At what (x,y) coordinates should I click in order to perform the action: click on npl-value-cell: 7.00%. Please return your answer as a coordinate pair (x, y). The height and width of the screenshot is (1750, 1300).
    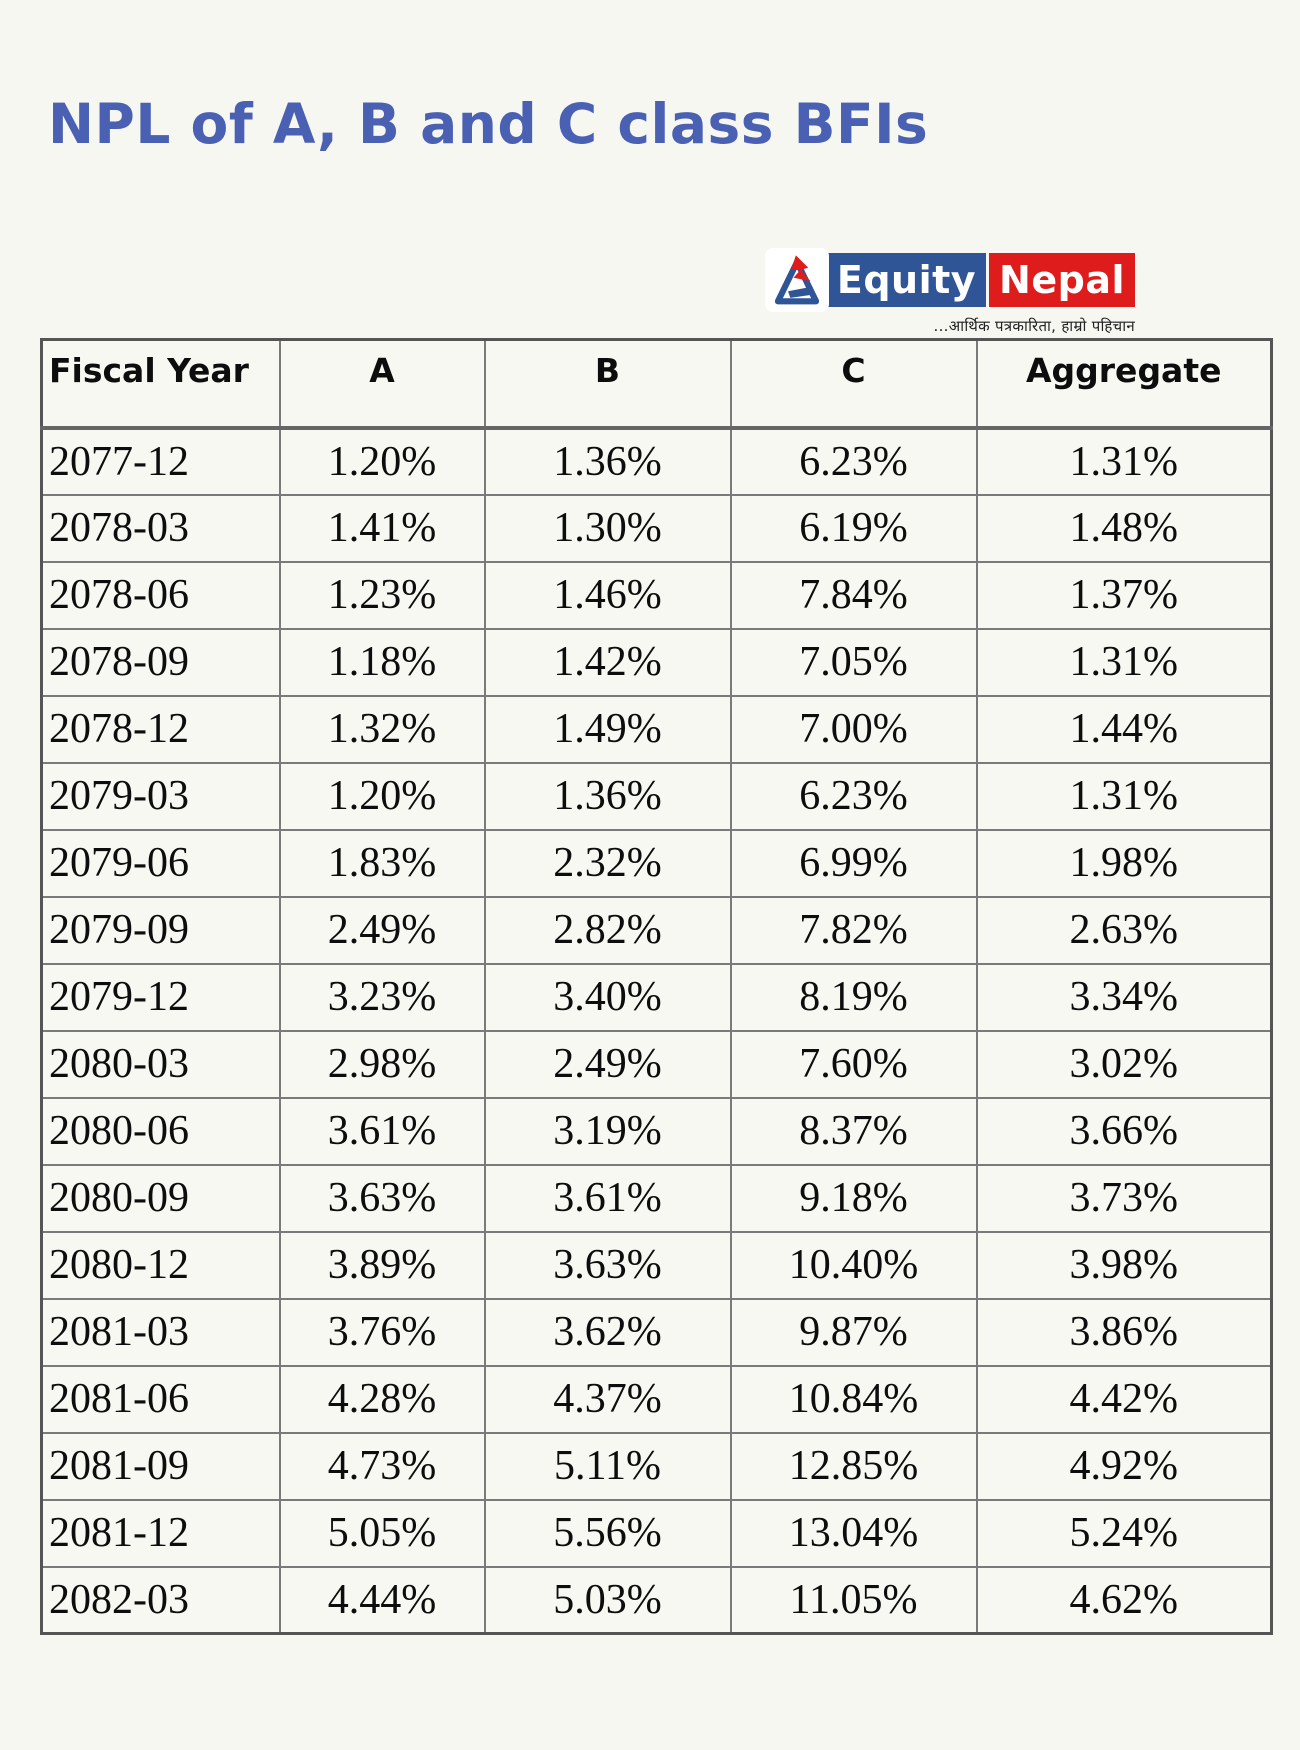
    Looking at the image, I should click on (853, 729).